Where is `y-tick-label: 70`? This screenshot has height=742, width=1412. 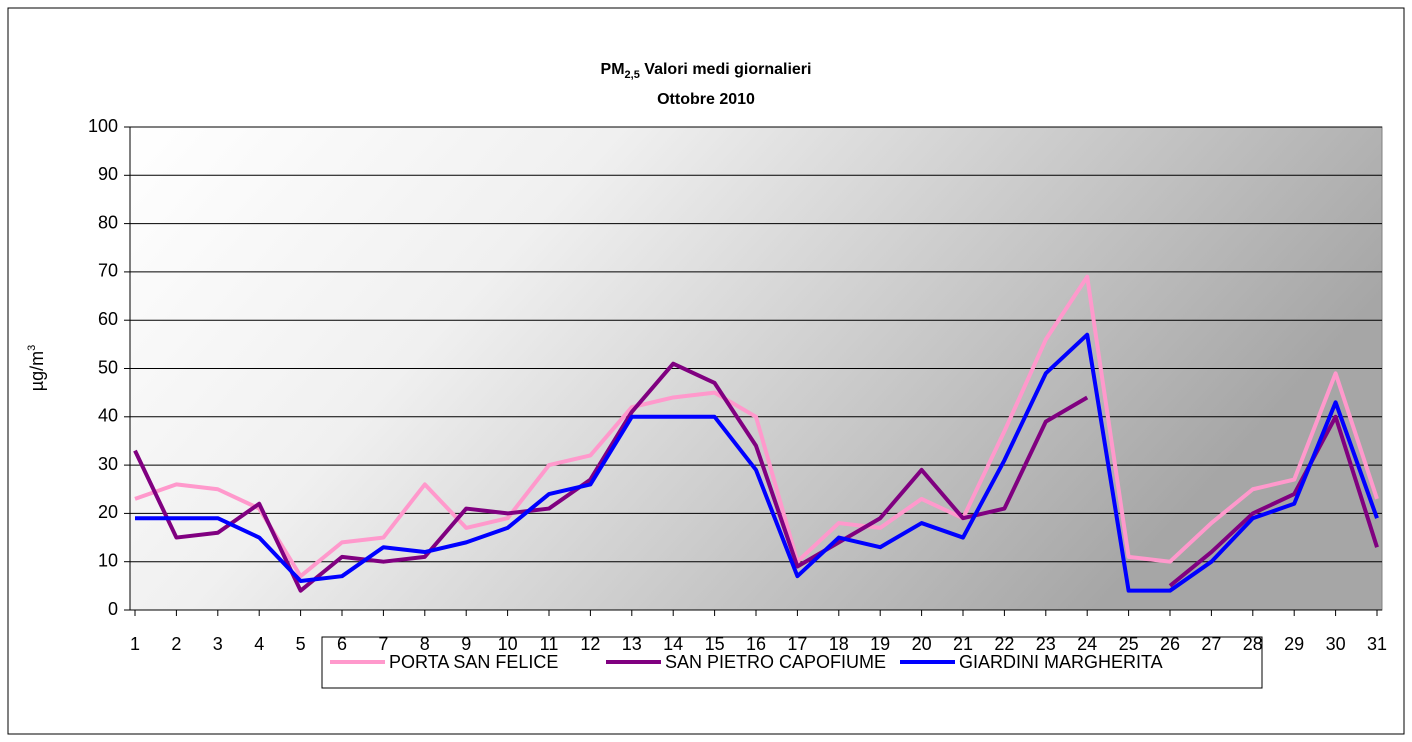 y-tick-label: 70 is located at coordinates (108, 271).